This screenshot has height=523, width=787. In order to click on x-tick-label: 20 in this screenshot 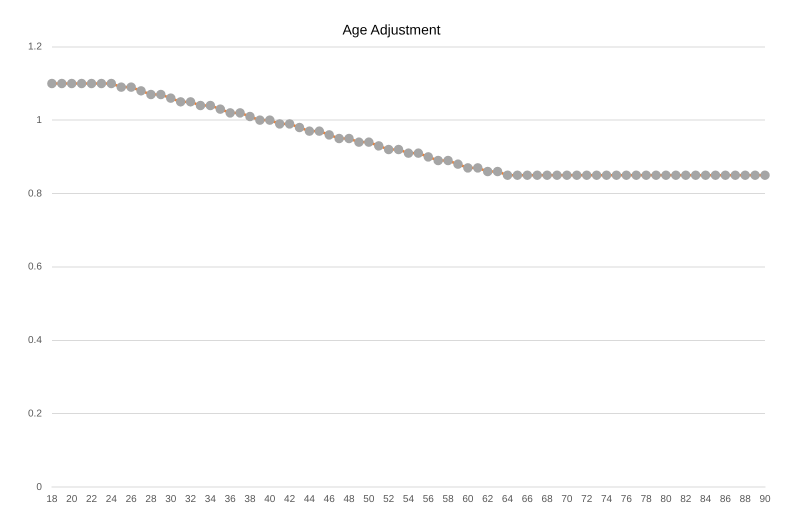, I will do `click(72, 499)`.